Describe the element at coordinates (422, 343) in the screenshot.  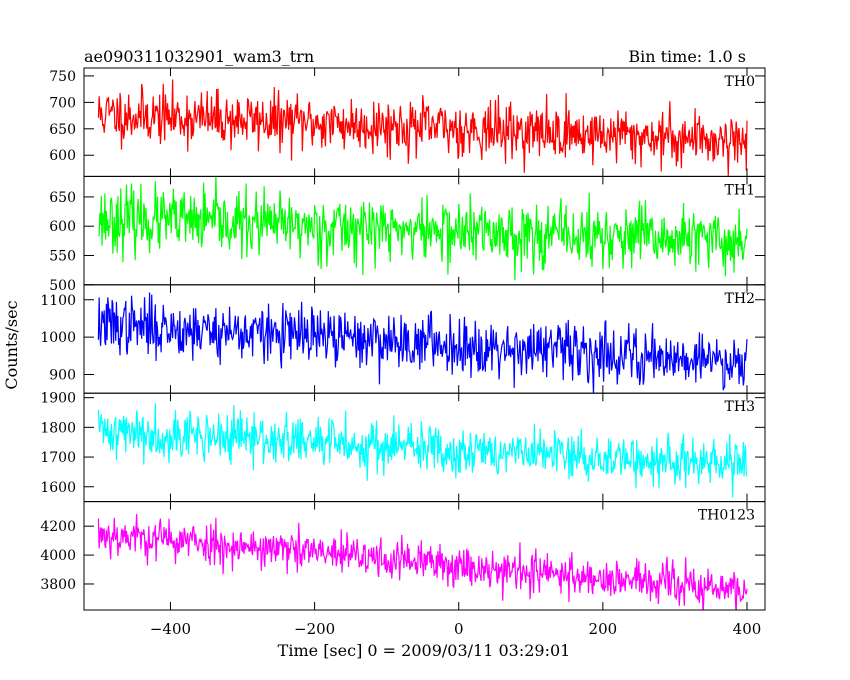
I see `series-line-th2` at that location.